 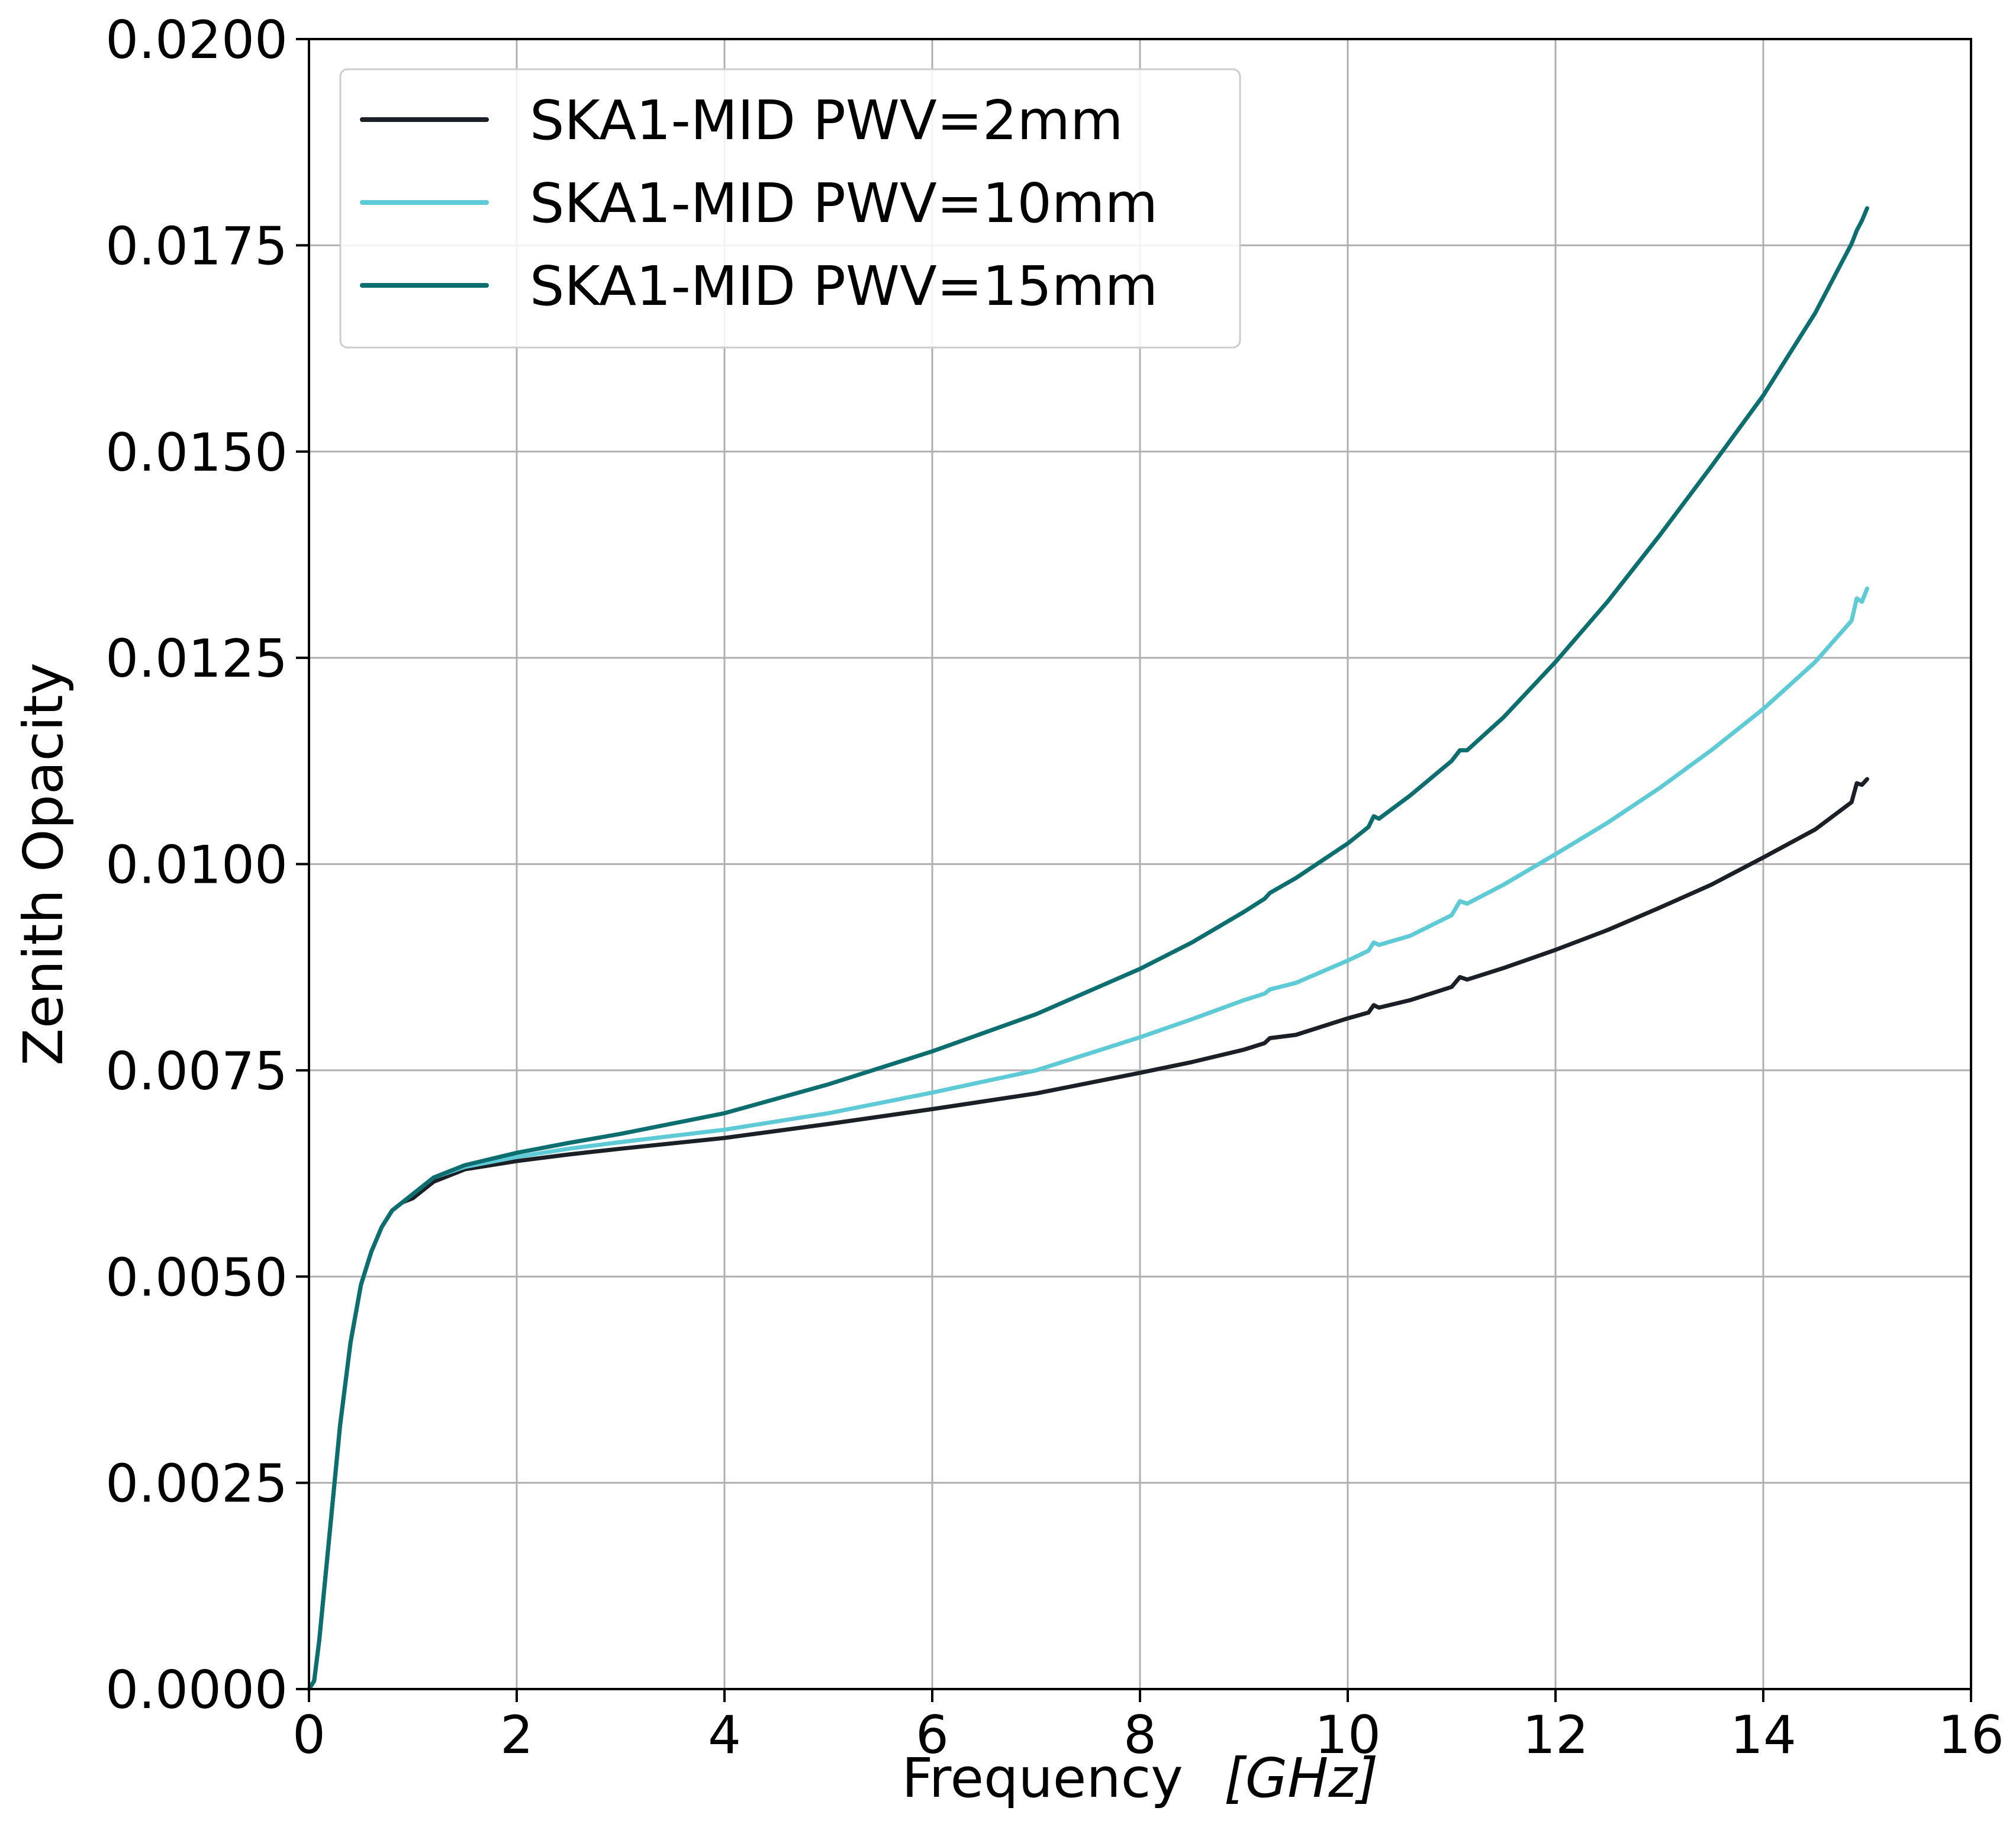 I want to click on y-tick-label: 0.0000, so click(x=196, y=1689).